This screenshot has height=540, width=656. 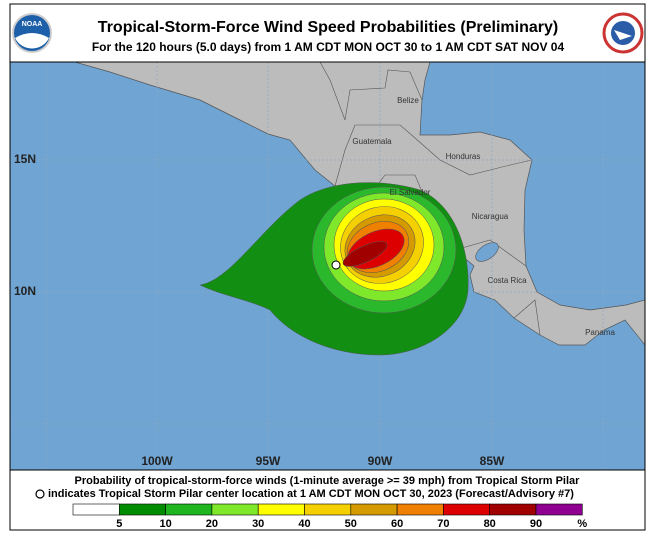 What do you see at coordinates (490, 216) in the screenshot?
I see `country-label: Nicaragua` at bounding box center [490, 216].